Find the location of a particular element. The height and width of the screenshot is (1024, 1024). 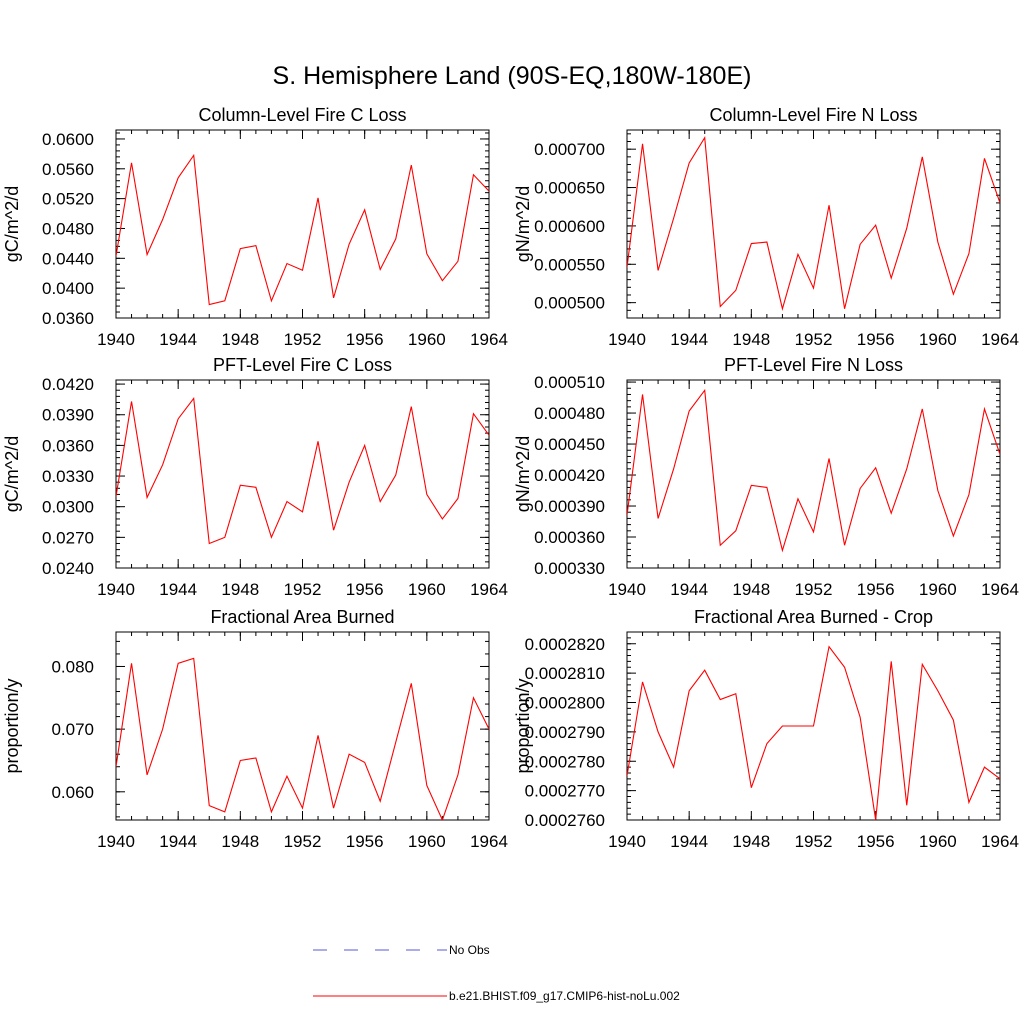

y-tick-label: 0.080 is located at coordinates (72, 666).